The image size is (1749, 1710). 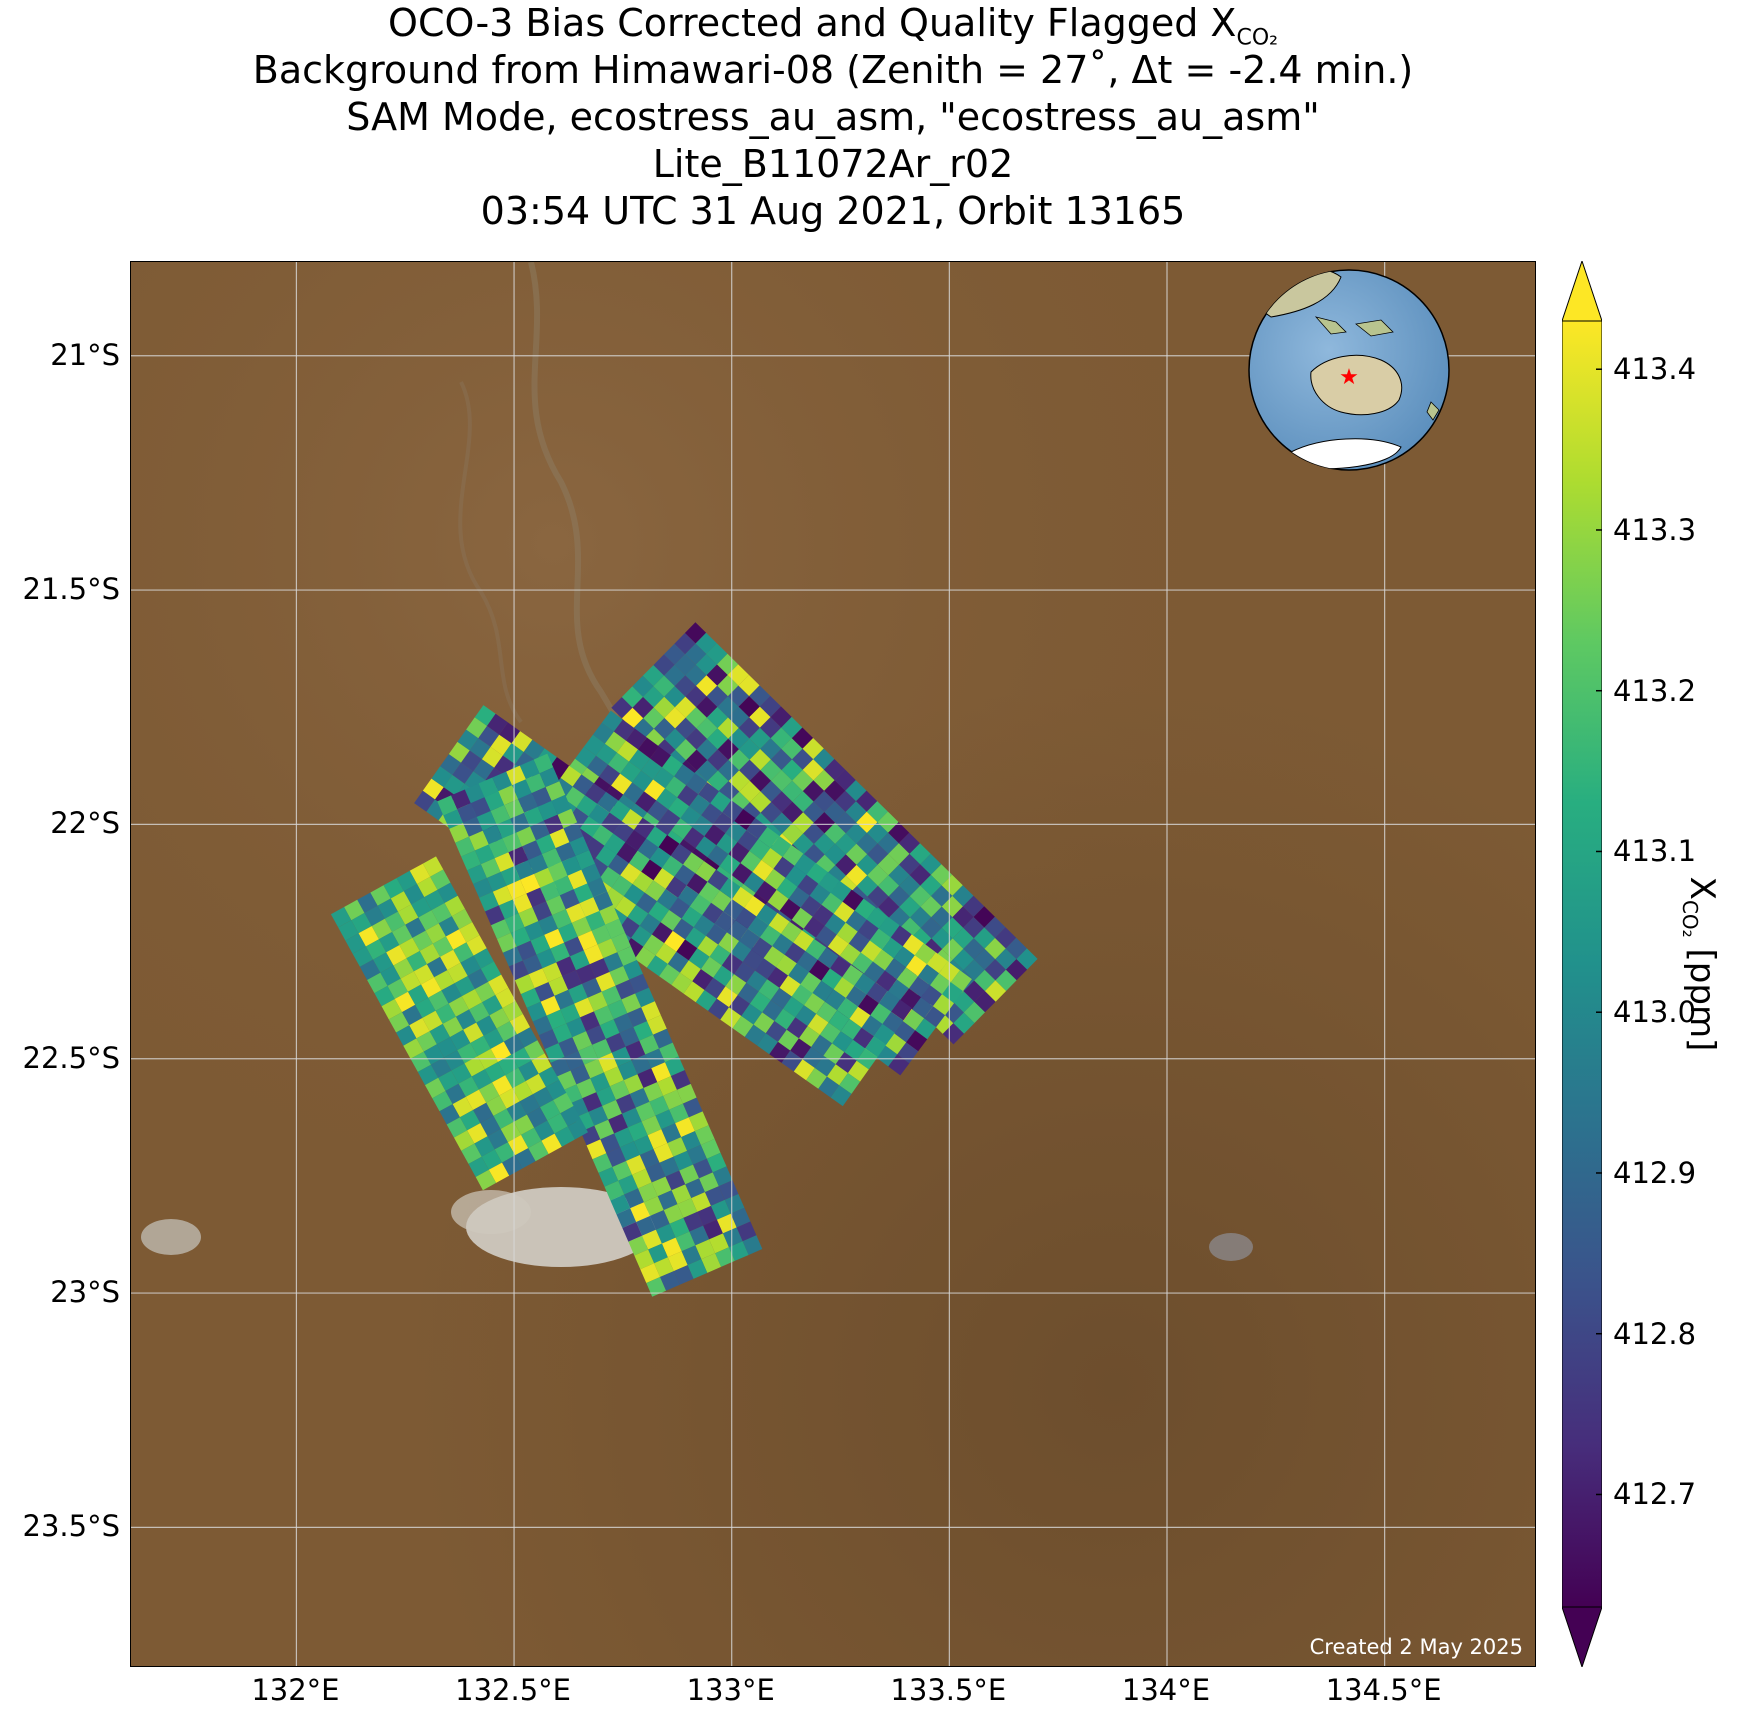 I want to click on colorbar-extend-bottom, so click(x=1582, y=1636).